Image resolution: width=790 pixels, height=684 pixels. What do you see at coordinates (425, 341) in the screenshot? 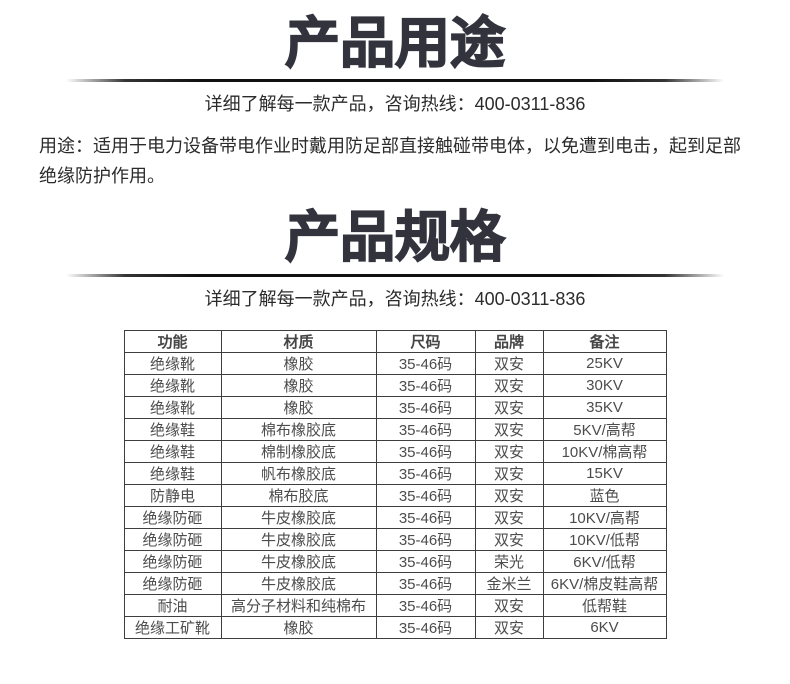
I see `spec-table-header-cell: 尺码` at bounding box center [425, 341].